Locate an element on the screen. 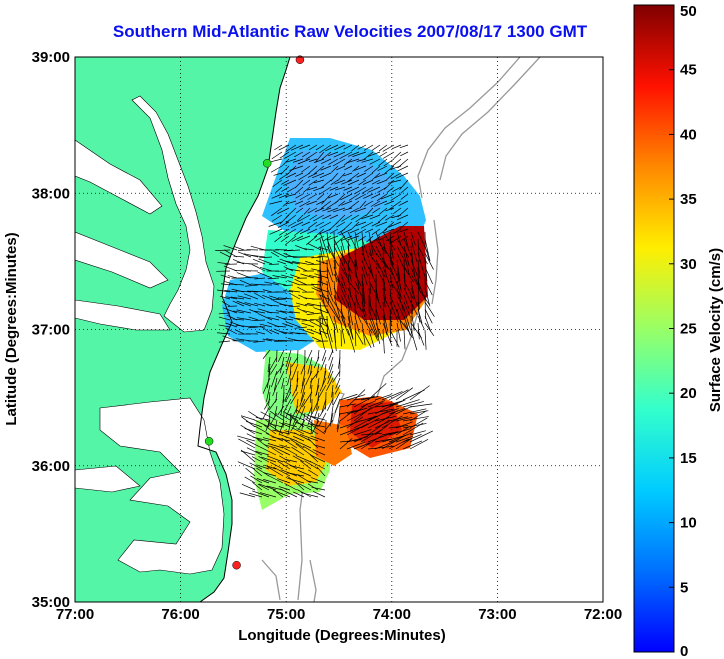 Image resolution: width=724 pixels, height=659 pixels. colorbar-tick-label: 0 is located at coordinates (684, 651).